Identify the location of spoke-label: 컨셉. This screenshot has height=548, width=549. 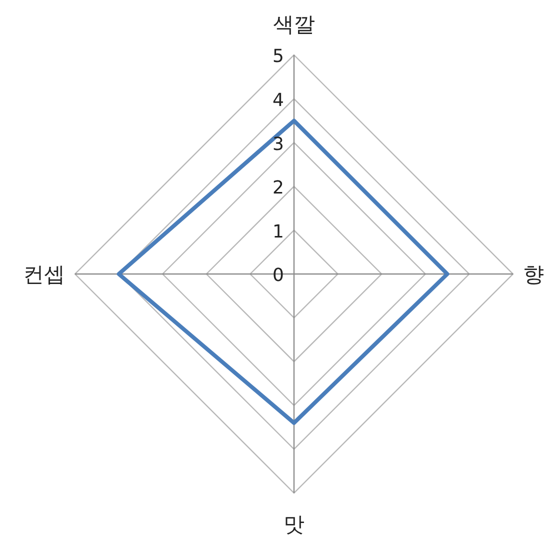
(44, 274).